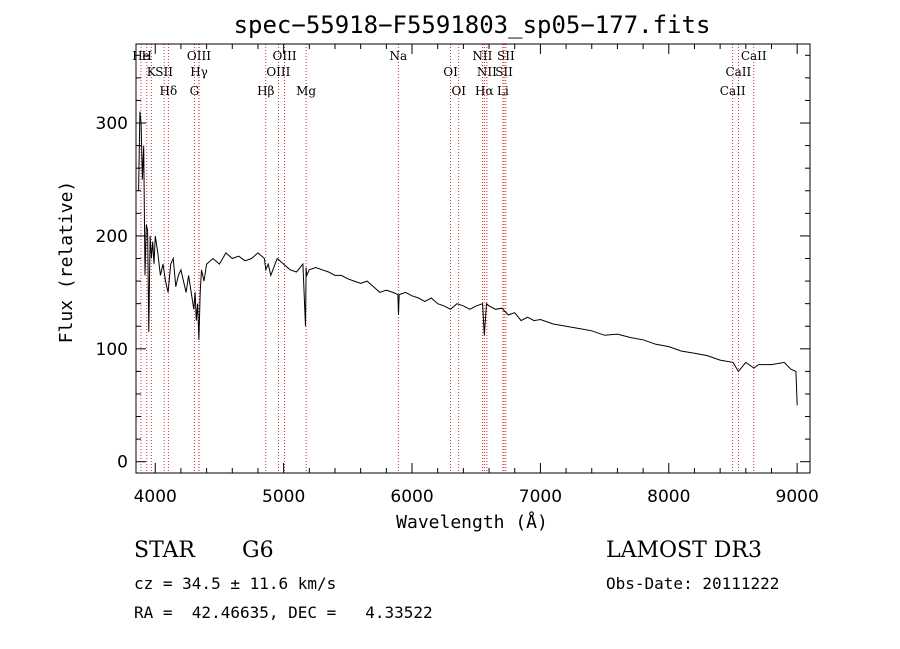 This screenshot has height=649, width=900. Describe the element at coordinates (684, 550) in the screenshot. I see `survey-name: LAMOST DR3` at that location.